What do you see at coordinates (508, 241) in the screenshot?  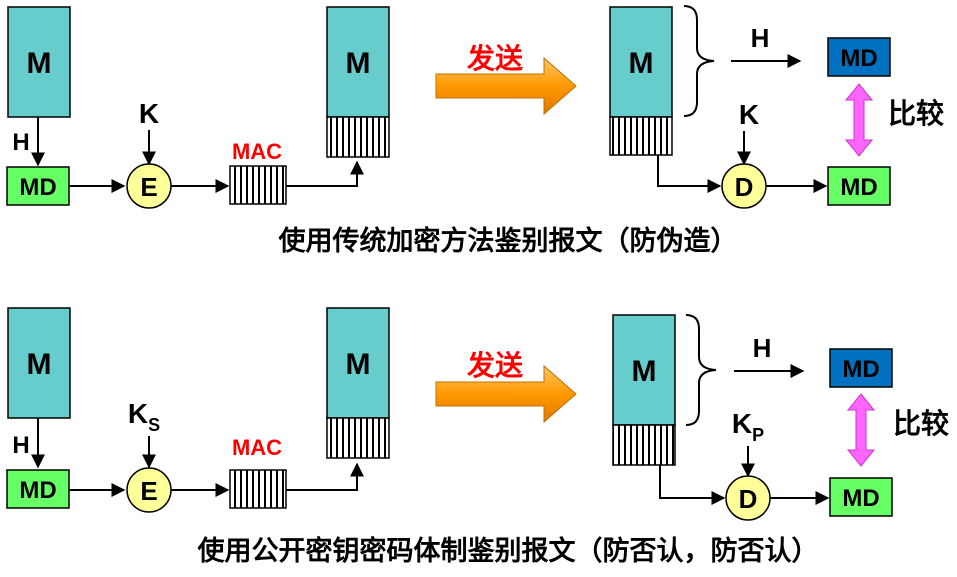 I see `top-caption: 使用传统加密方法鉴别报文（防伪造）` at bounding box center [508, 241].